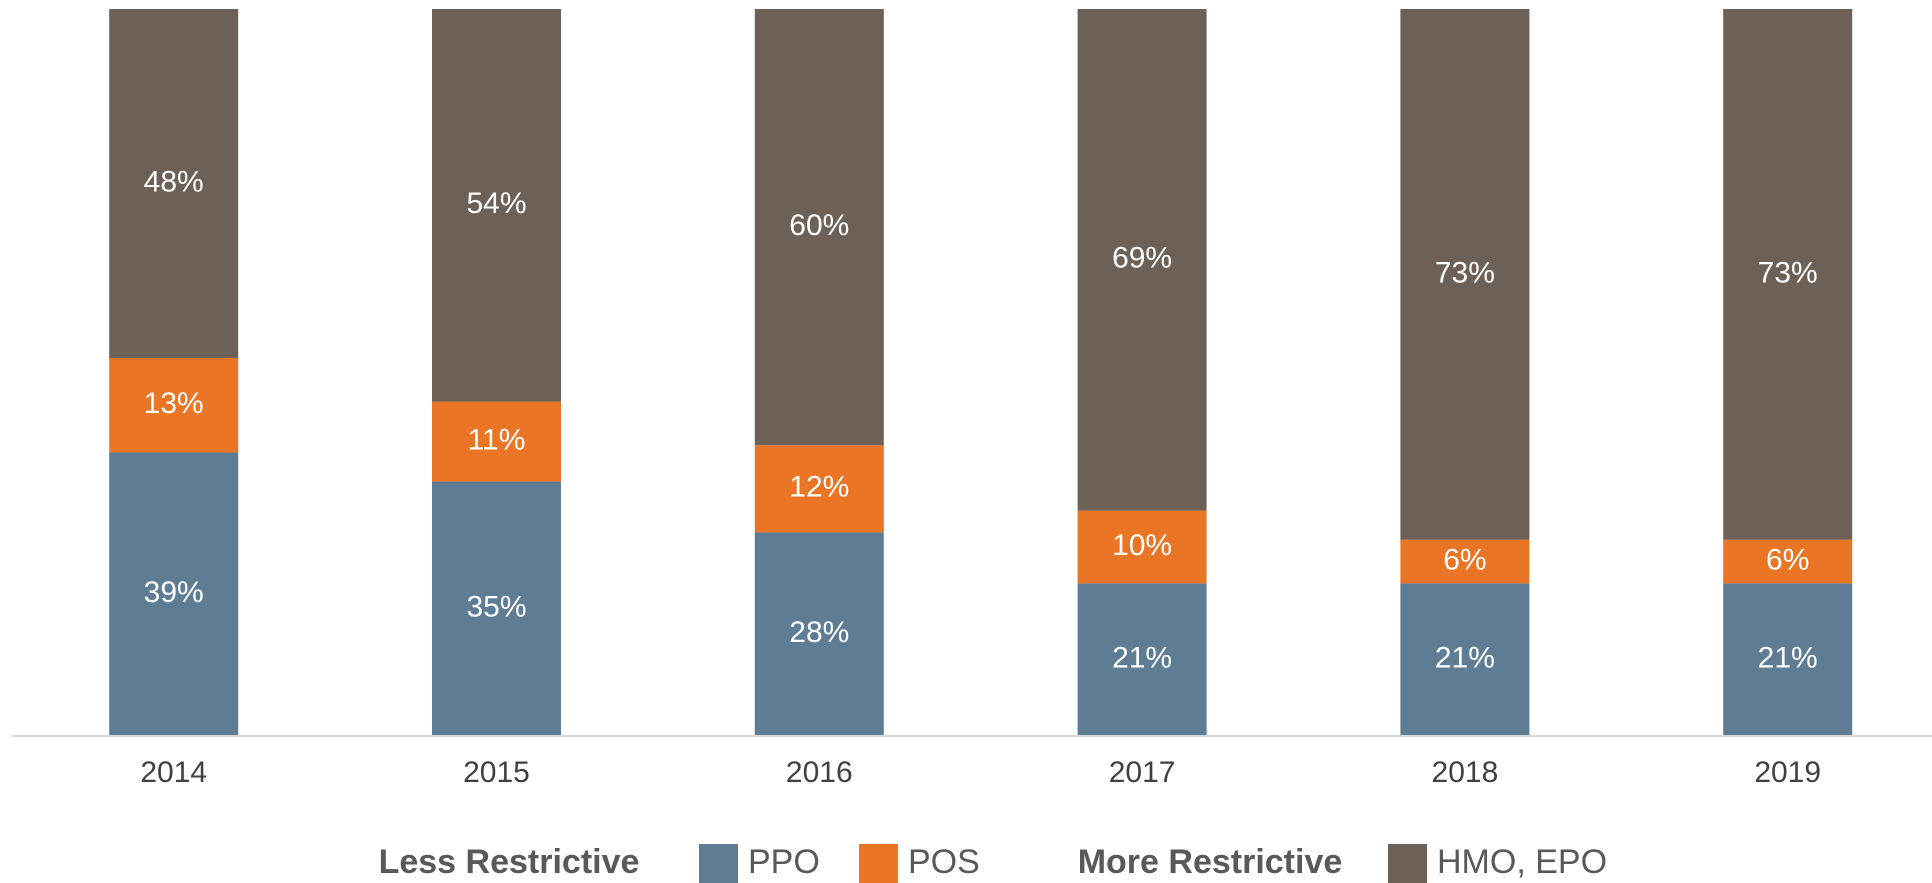  Describe the element at coordinates (944, 862) in the screenshot. I see `legend-label: POS` at that location.